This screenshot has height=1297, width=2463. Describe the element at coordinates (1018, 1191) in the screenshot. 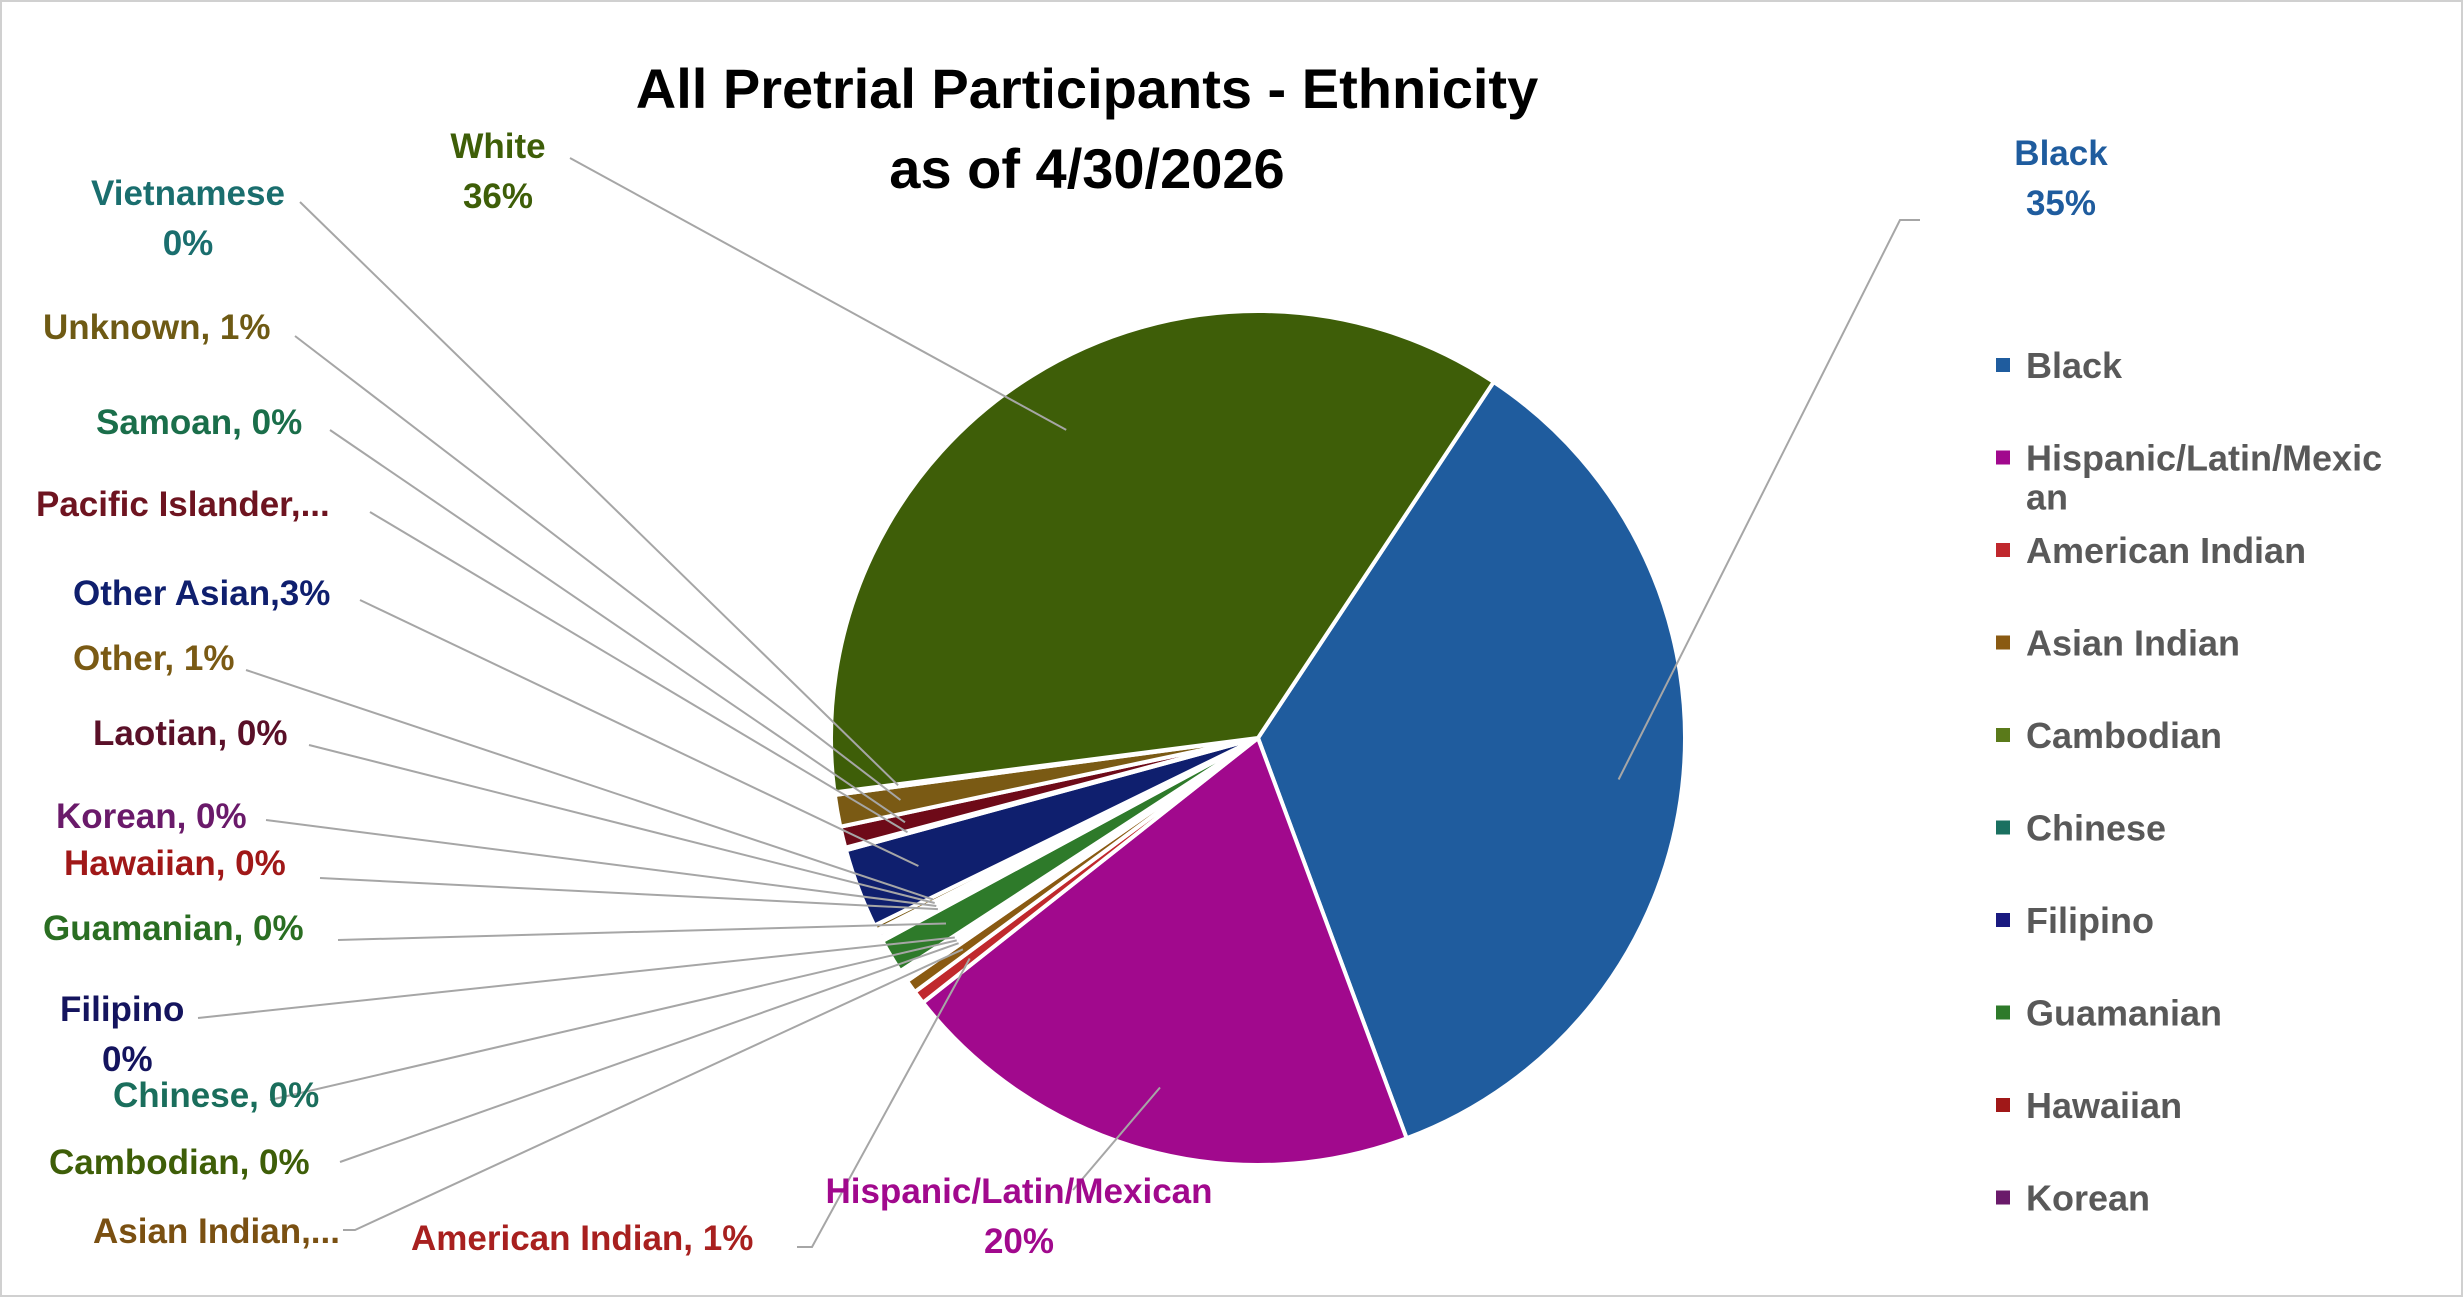

I see `data-label-hispanic-latin-mexican: Hispanic/Latin/Mexican` at that location.